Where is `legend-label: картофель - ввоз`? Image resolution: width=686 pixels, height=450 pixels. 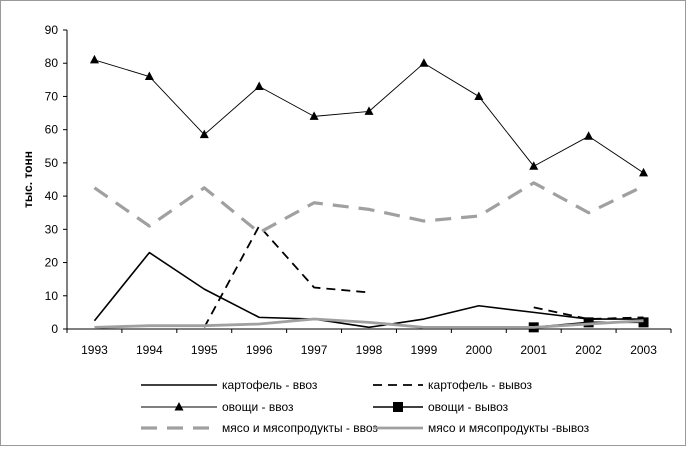
legend-label: картофель - ввоз is located at coordinates (270, 385).